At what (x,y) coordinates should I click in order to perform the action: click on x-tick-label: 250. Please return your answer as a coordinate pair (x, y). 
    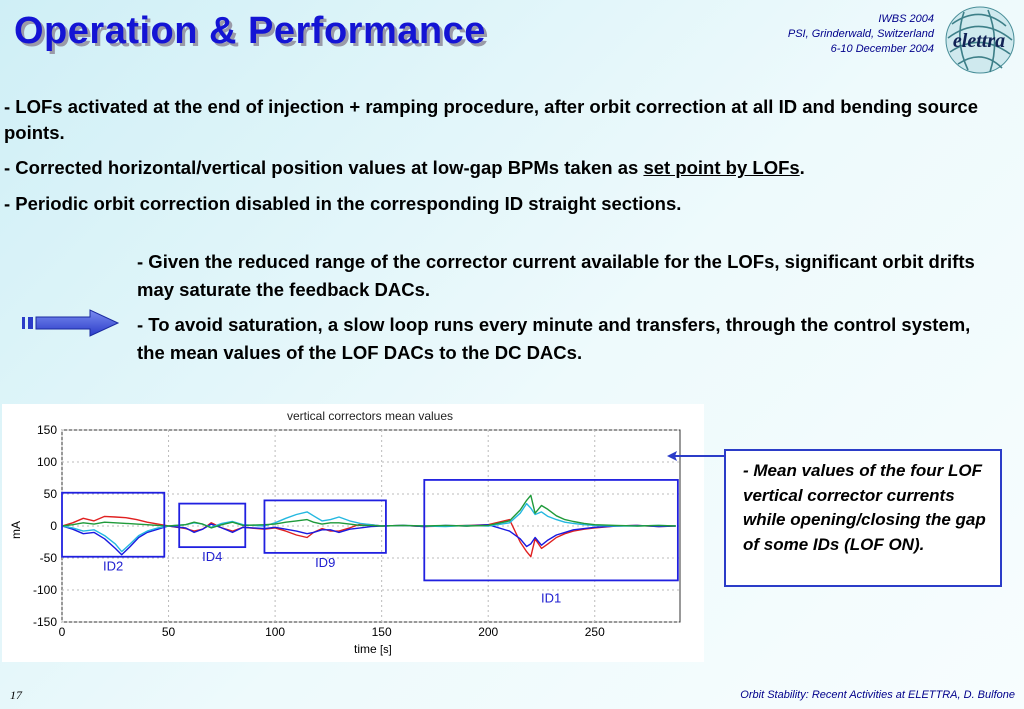
    Looking at the image, I should click on (595, 632).